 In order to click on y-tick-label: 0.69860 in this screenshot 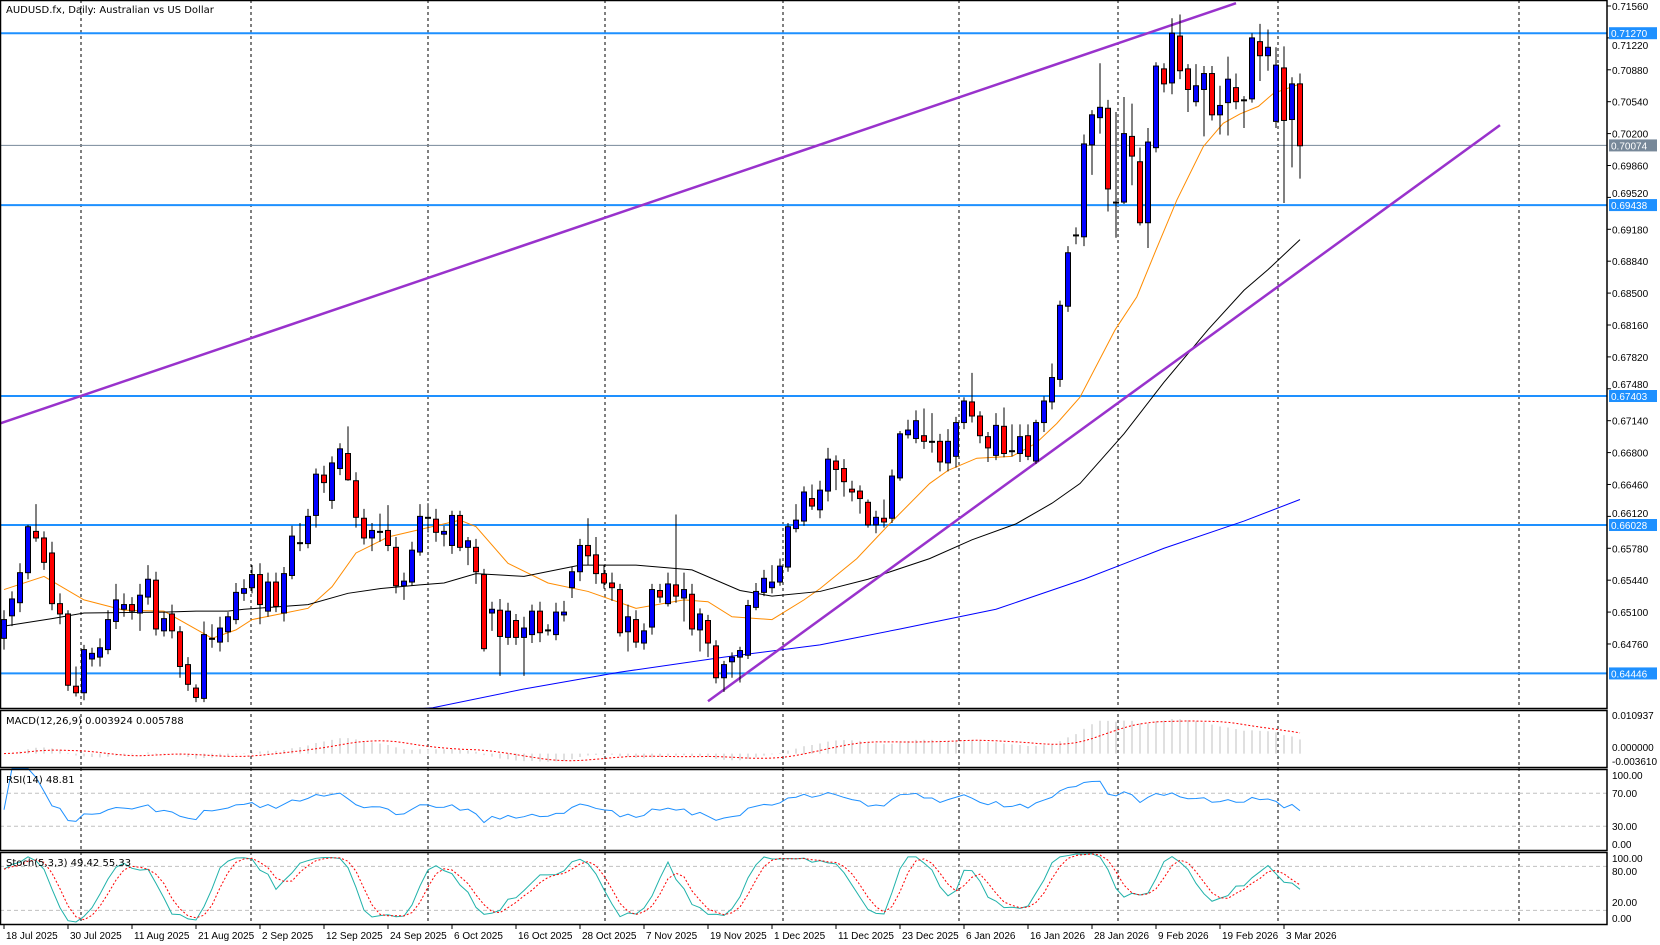, I will do `click(1630, 166)`.